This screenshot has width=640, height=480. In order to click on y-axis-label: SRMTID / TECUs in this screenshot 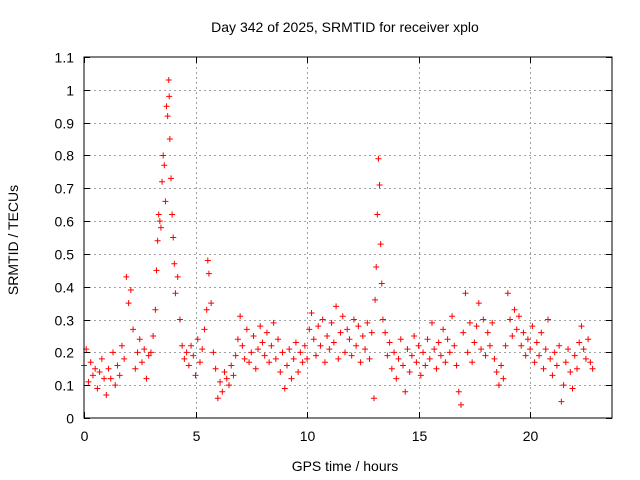, I will do `click(13, 240)`.